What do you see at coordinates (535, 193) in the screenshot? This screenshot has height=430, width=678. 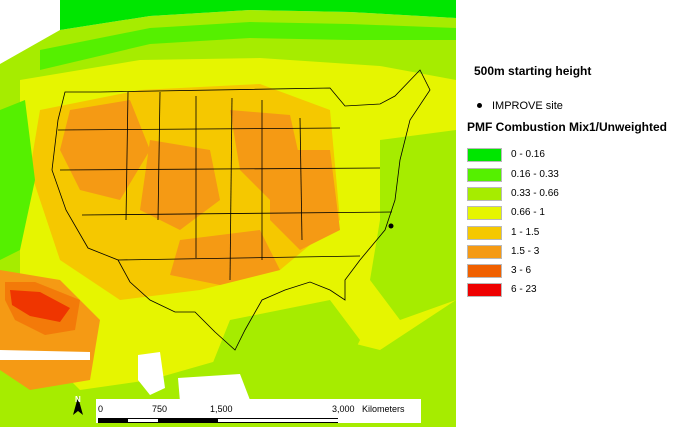 I see `legend-label: 0.33 - 0.66` at bounding box center [535, 193].